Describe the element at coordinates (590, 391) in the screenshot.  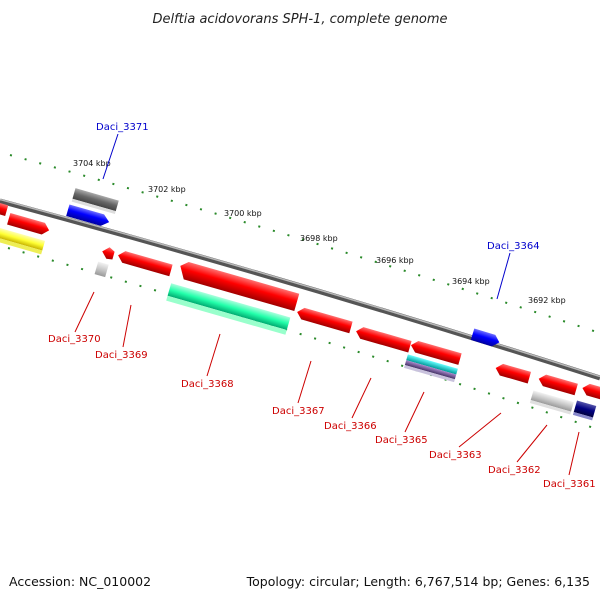
I see `gene-red-right-b` at that location.